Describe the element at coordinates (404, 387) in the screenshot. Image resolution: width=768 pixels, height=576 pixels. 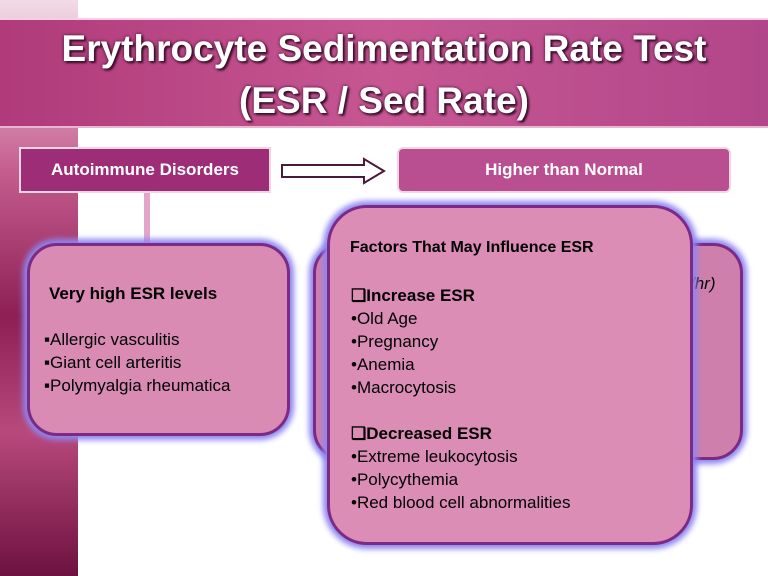
I see `list-item: •Macrocytosis` at that location.